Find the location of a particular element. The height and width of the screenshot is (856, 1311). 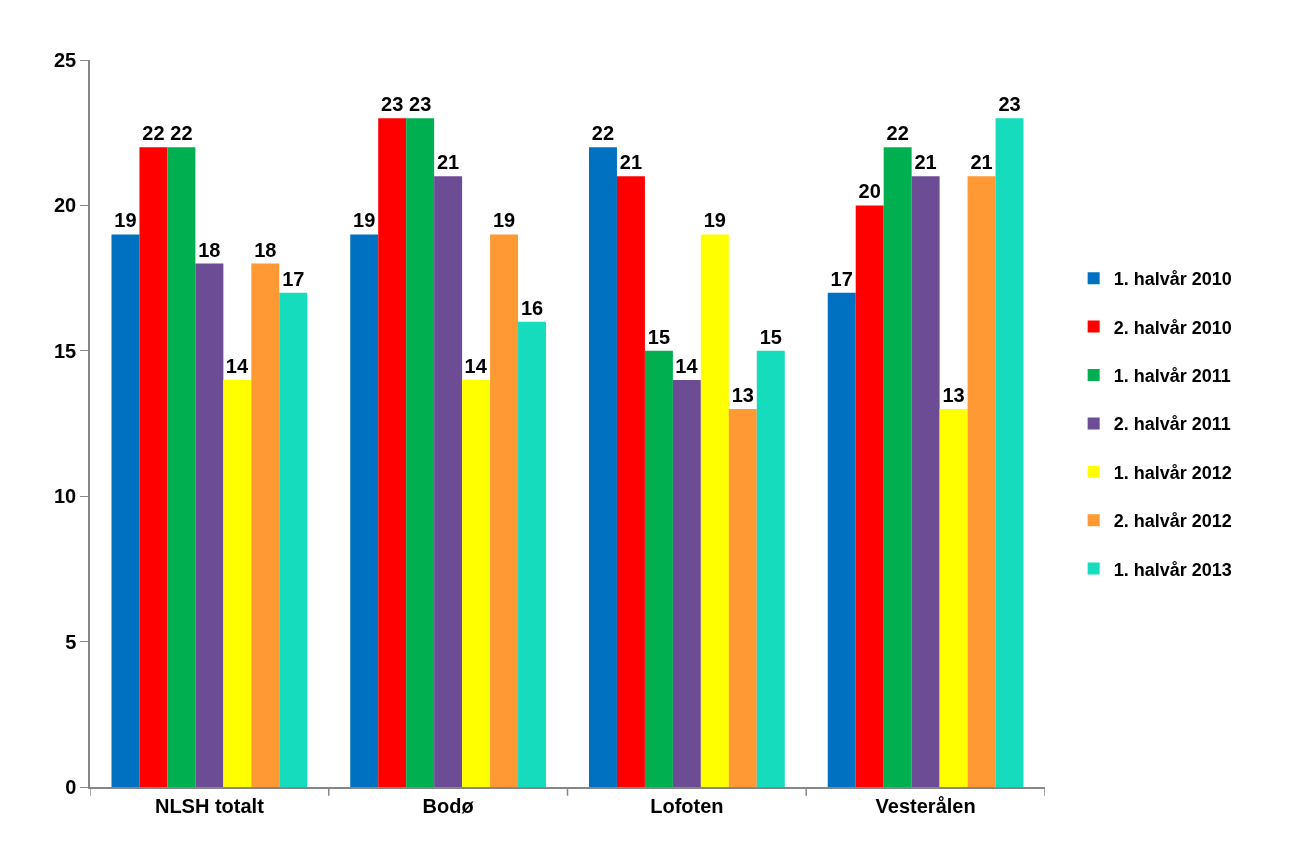

y-tick-label: 20 is located at coordinates (65, 205).